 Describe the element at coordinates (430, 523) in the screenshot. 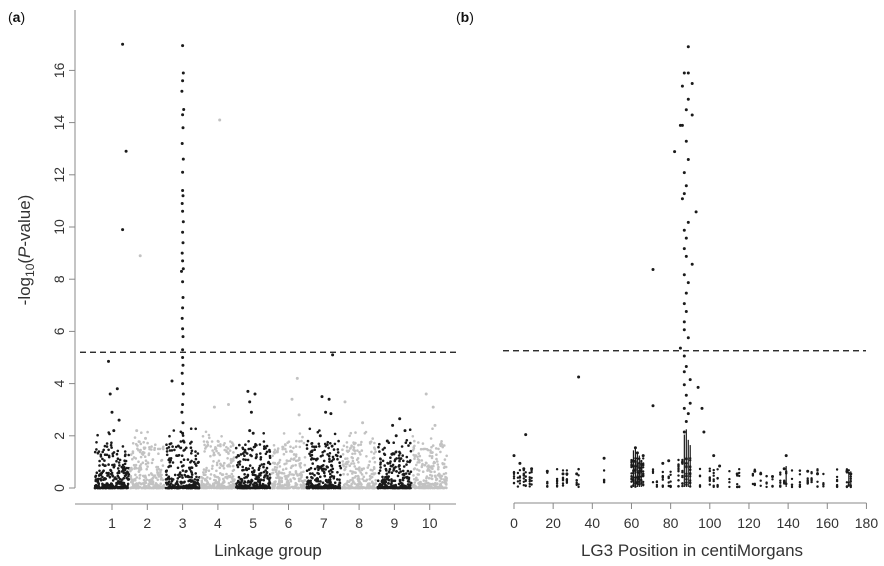

I see `x-tick-label-a: 10` at that location.